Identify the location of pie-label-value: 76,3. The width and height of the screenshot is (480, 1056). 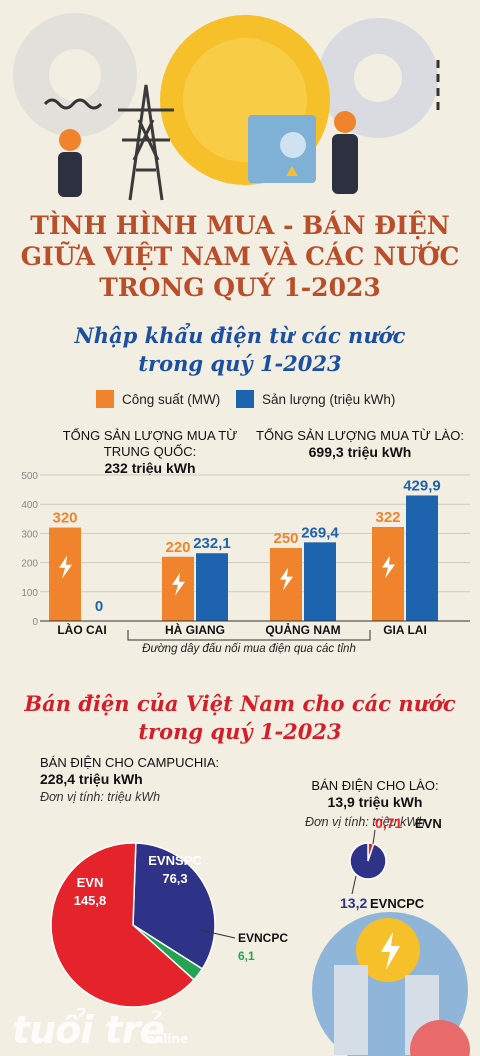
(174, 878).